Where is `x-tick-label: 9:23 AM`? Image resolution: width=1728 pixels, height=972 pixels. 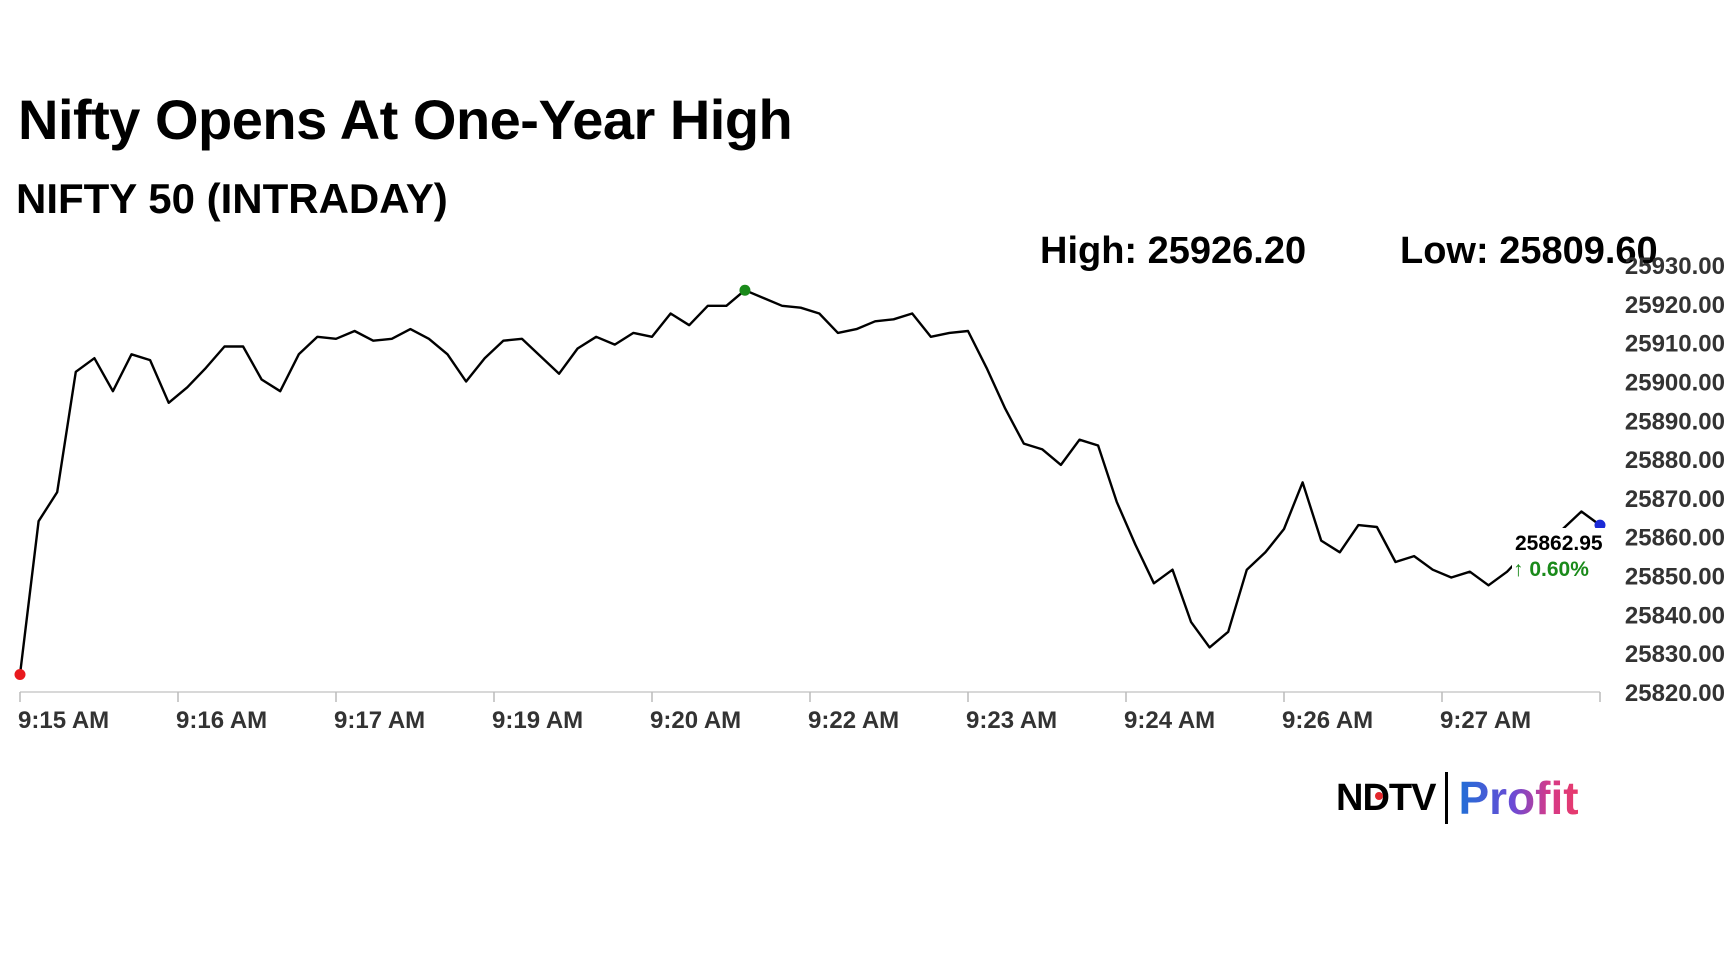
x-tick-label: 9:23 AM is located at coordinates (1011, 720).